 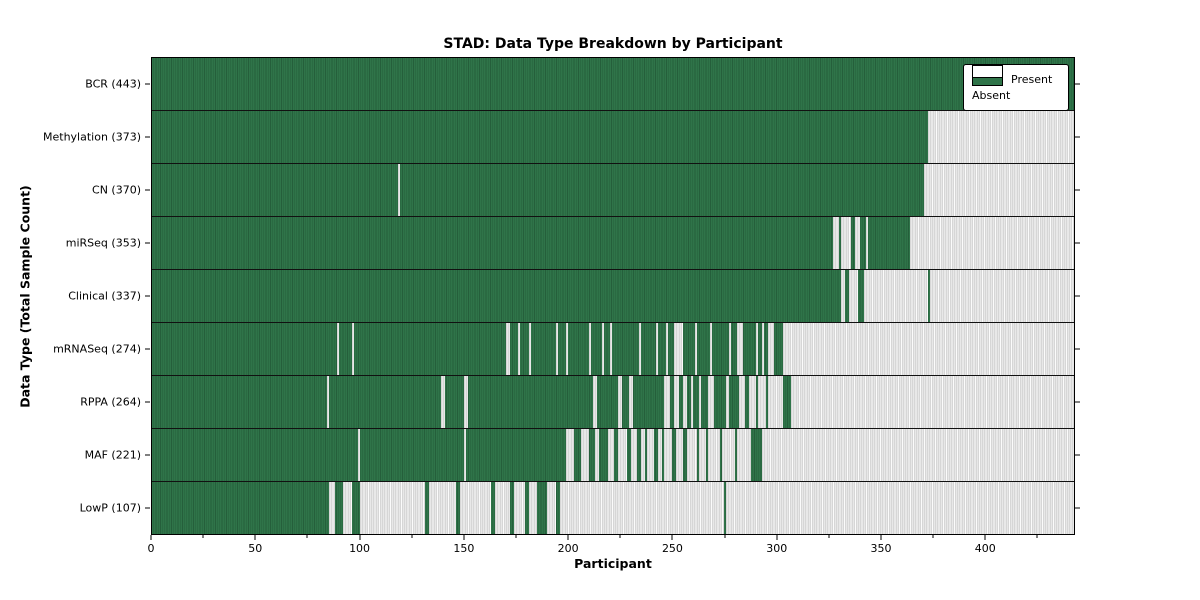 What do you see at coordinates (255, 548) in the screenshot?
I see `xtick-label-50: 50` at bounding box center [255, 548].